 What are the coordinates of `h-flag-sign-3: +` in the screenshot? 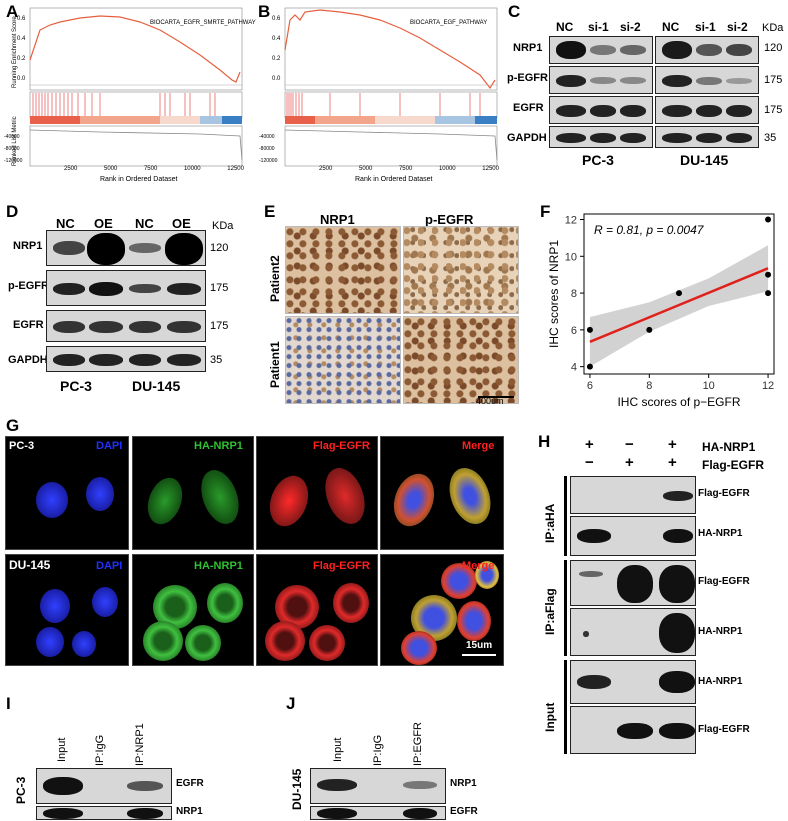 It's located at (672, 462).